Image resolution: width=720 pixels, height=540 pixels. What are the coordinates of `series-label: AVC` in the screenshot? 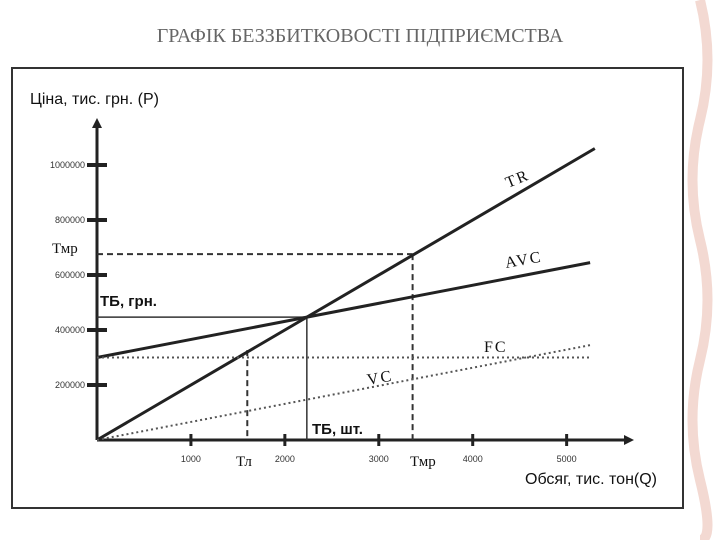 It's located at (524, 260).